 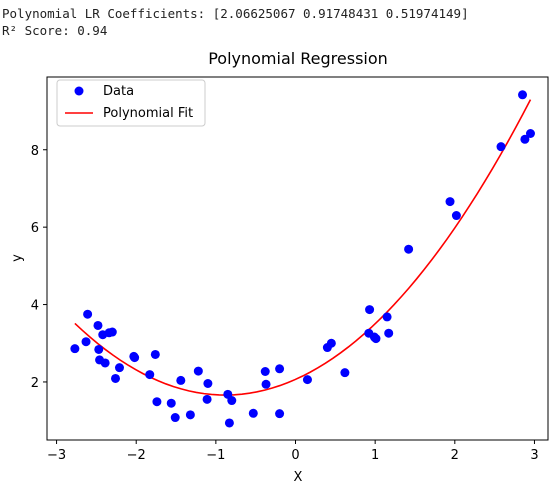 I want to click on x-tick-label: 0, so click(x=295, y=455).